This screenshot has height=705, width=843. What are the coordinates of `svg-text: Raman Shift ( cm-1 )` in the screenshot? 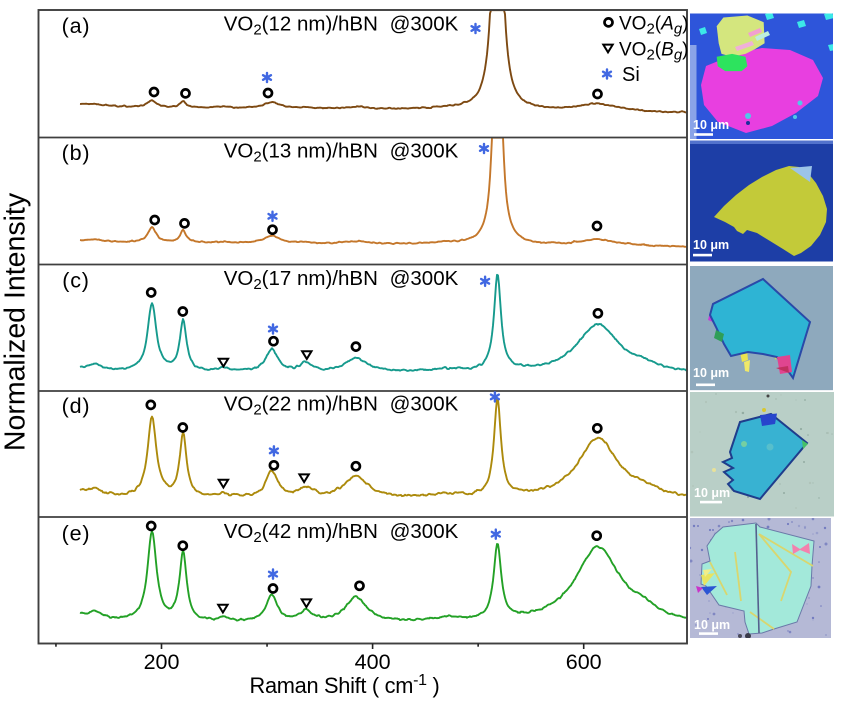 It's located at (345, 685).